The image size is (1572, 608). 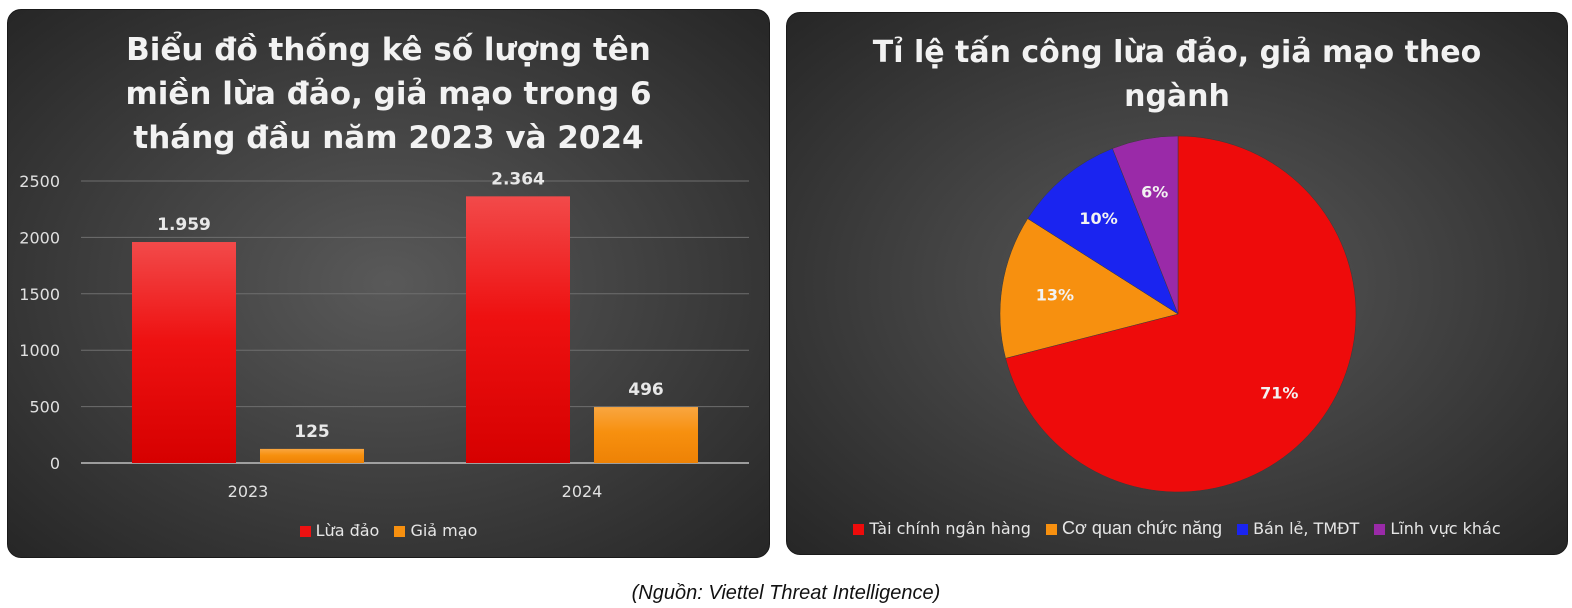 What do you see at coordinates (39, 294) in the screenshot?
I see `y-tick-label: 1500` at bounding box center [39, 294].